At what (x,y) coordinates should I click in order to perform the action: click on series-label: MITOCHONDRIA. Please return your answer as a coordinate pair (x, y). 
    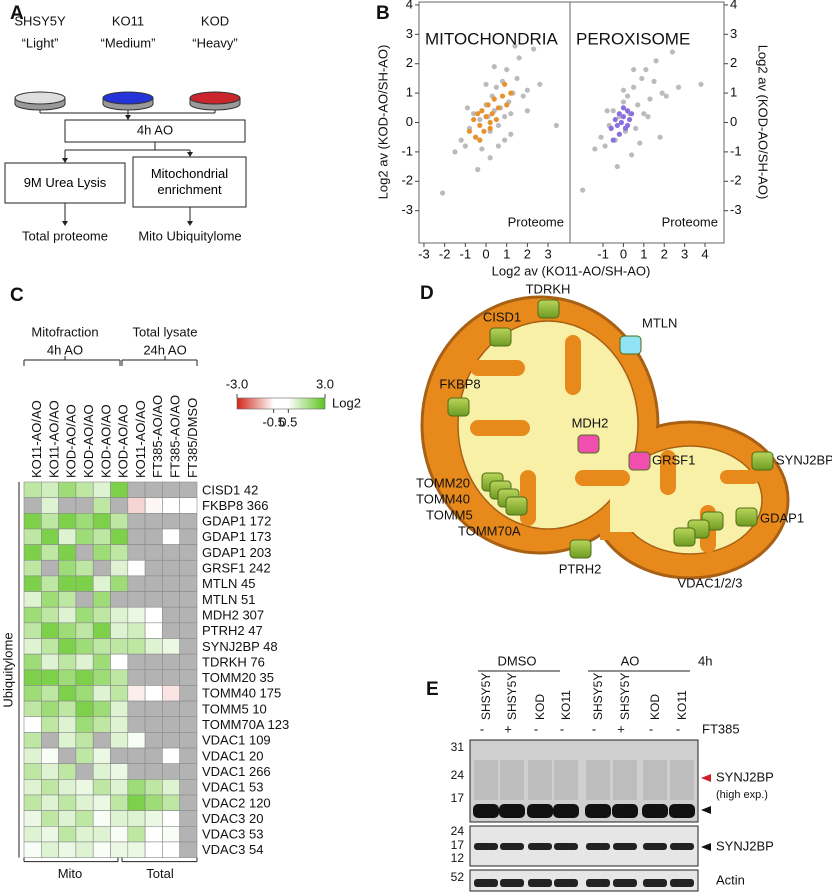
    Looking at the image, I should click on (492, 38).